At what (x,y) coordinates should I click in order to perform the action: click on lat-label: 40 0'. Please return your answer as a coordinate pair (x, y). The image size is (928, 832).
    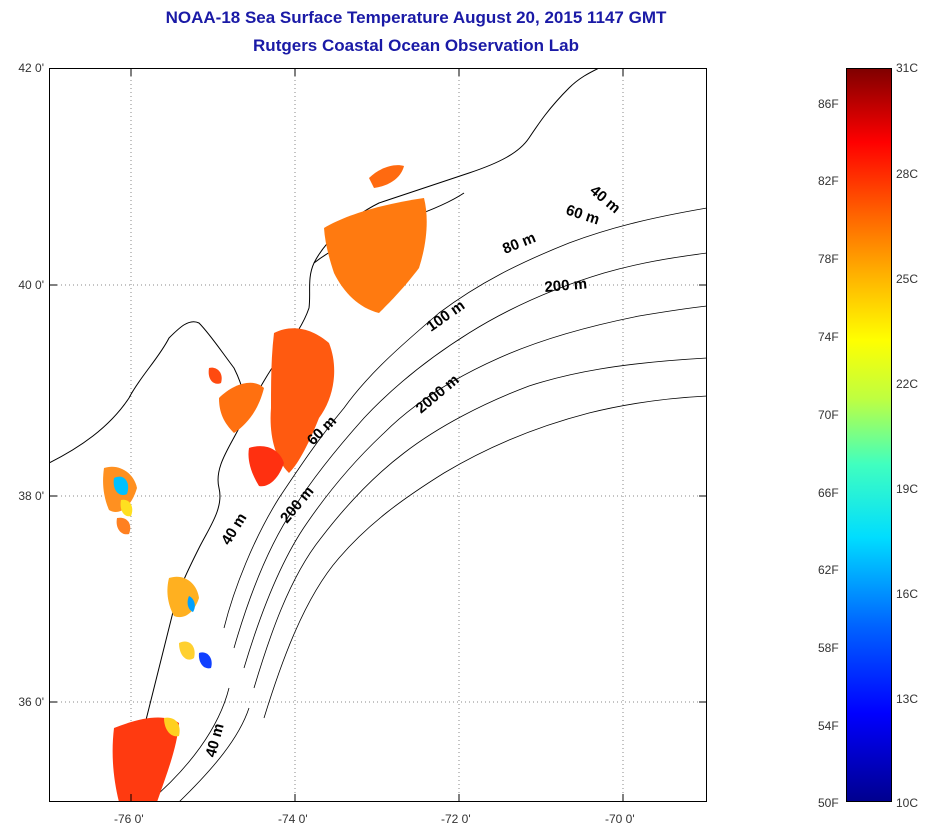
    Looking at the image, I should click on (31, 285).